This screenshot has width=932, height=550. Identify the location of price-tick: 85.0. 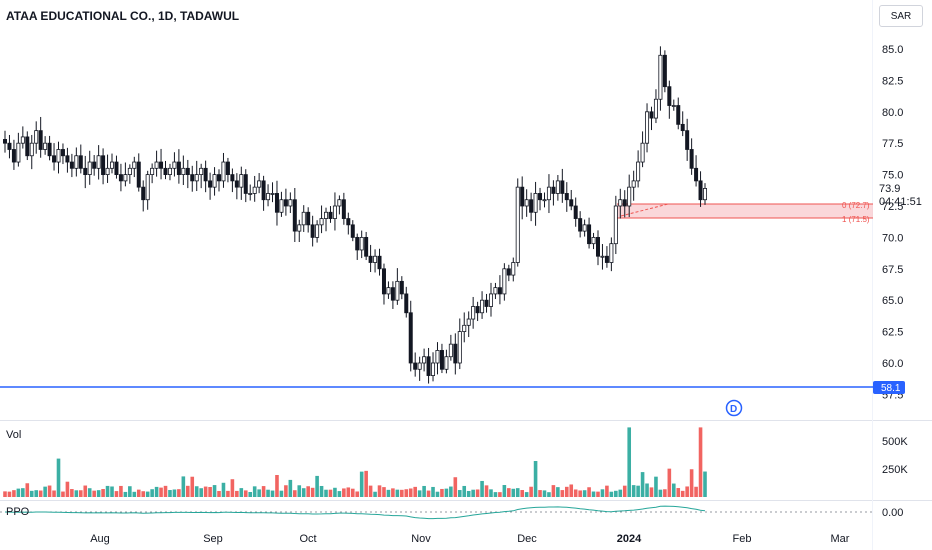
(892, 50).